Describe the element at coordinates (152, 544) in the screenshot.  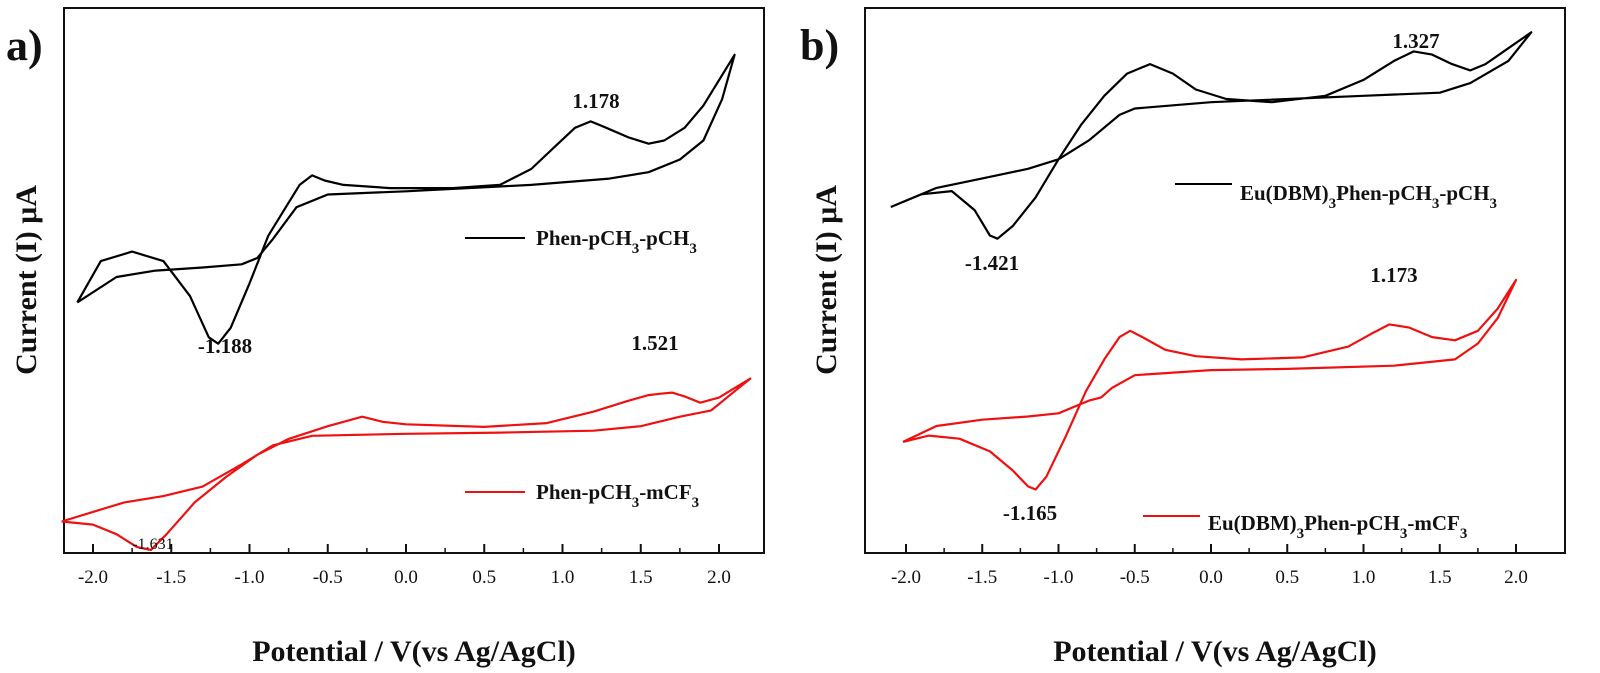
I see `panel-a-peak-label-neg1631: -1.631` at that location.